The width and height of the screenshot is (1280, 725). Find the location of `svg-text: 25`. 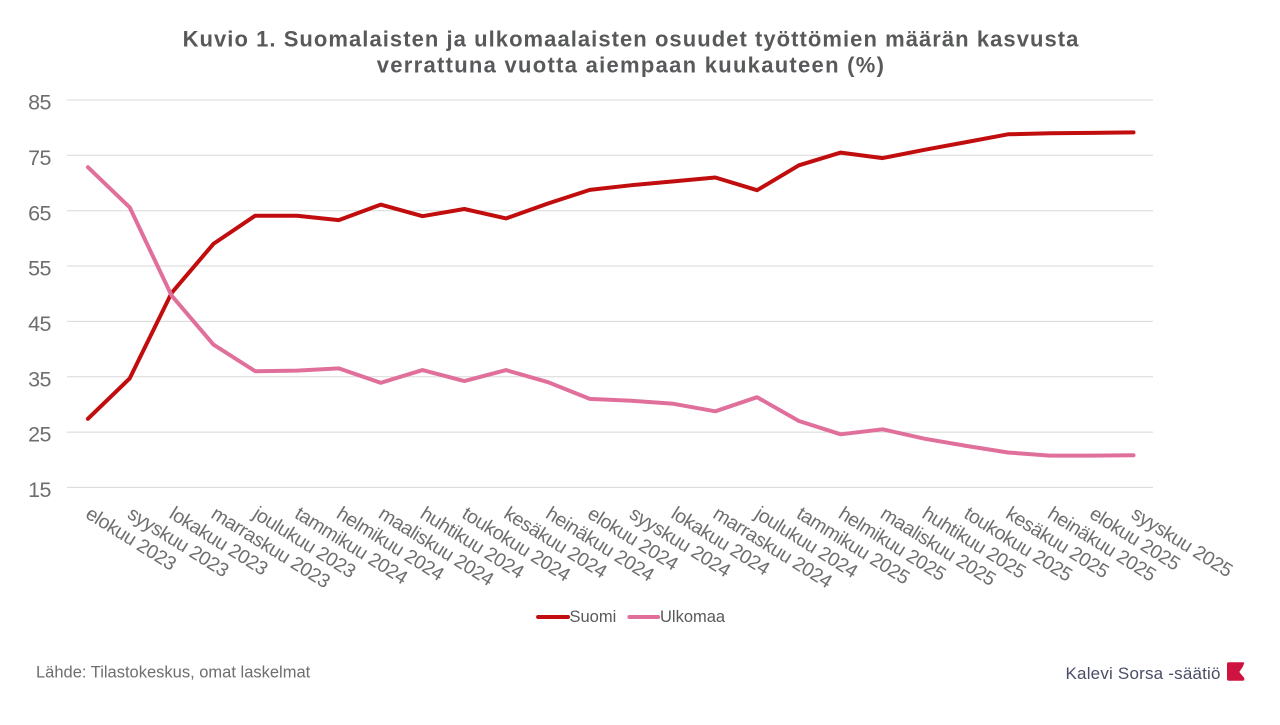

svg-text: 25 is located at coordinates (39, 435).